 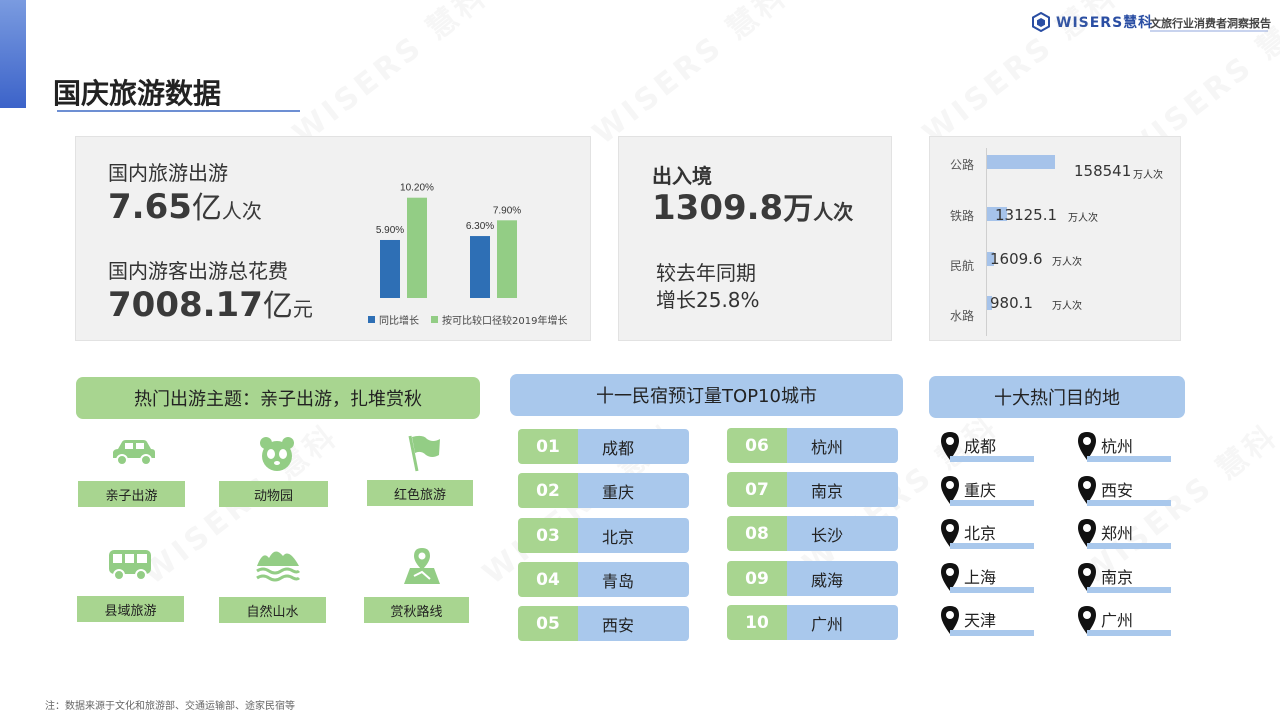 I want to click on homestay-rank-item: 06 杭州, so click(x=812, y=445).